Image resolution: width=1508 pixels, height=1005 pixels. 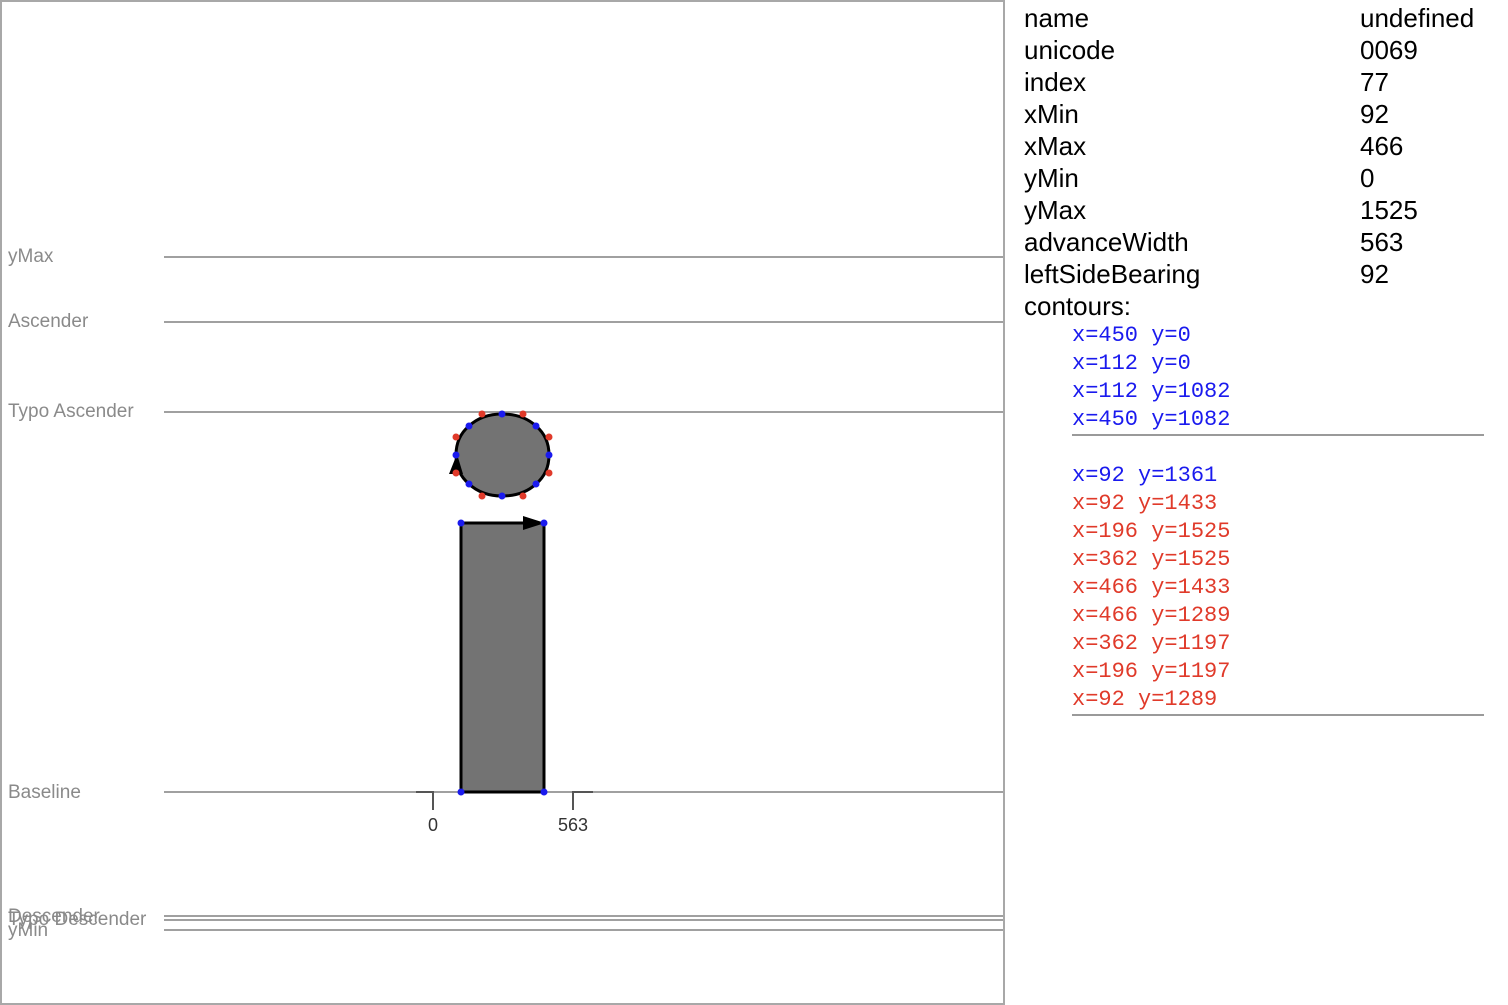 What do you see at coordinates (1151, 587) in the screenshot?
I see `contour-point: x=466 y=1433` at bounding box center [1151, 587].